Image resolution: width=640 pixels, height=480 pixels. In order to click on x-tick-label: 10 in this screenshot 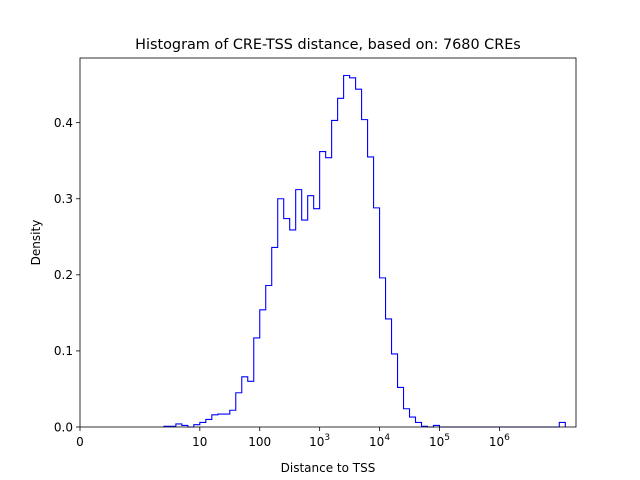, I will do `click(199, 442)`.